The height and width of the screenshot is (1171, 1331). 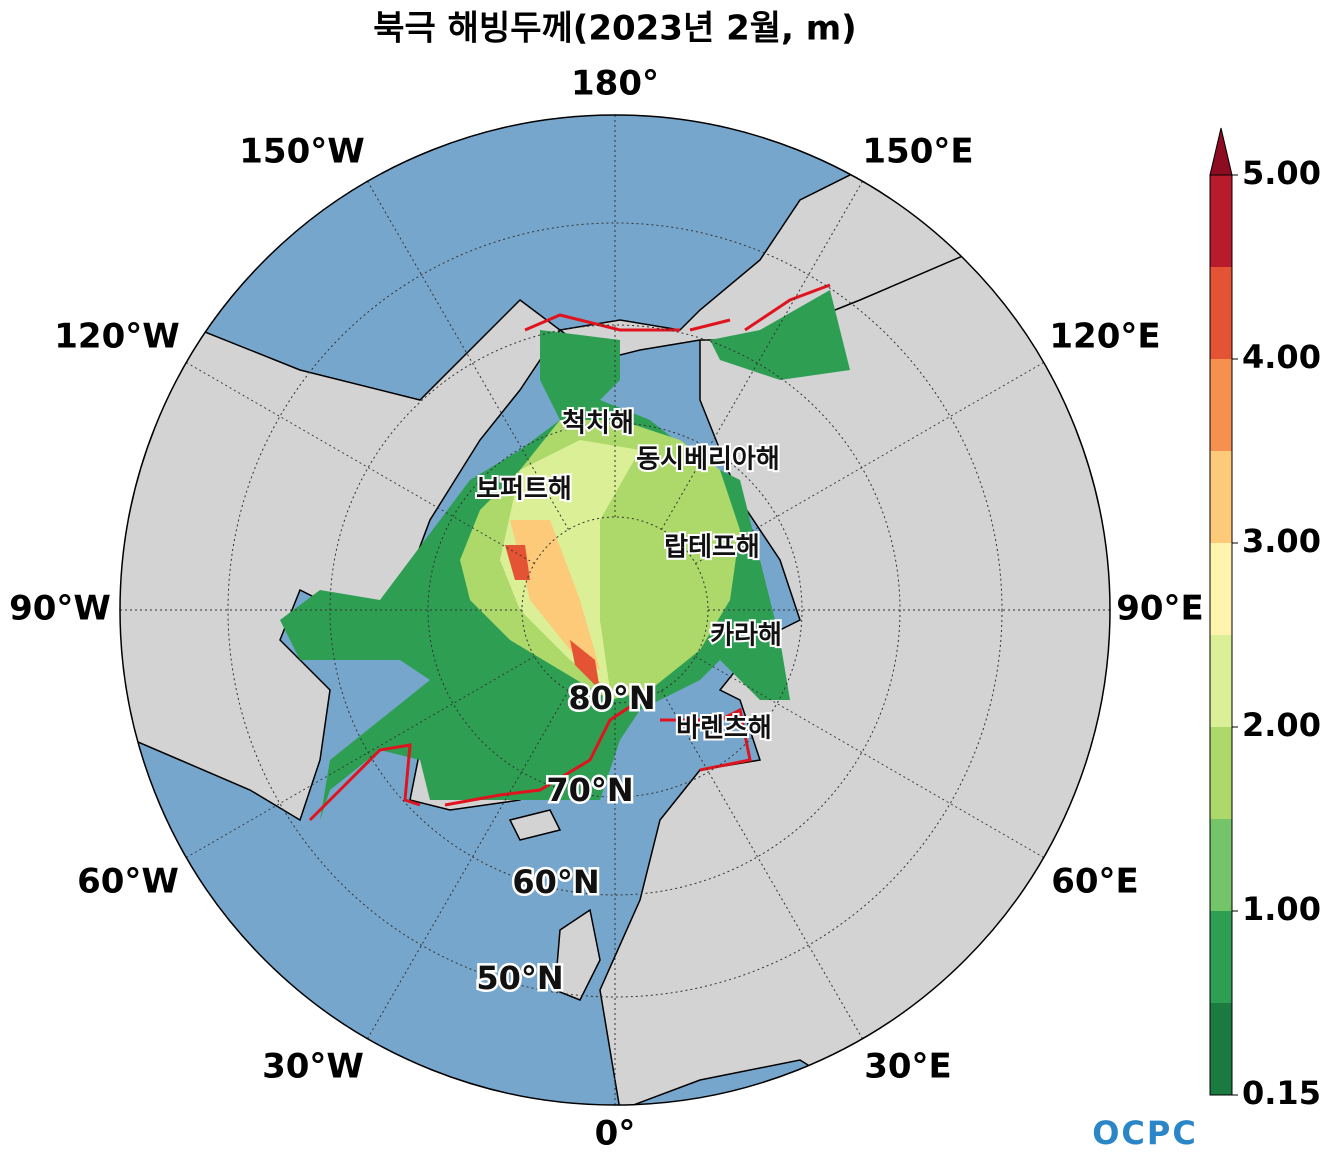 What do you see at coordinates (116, 337) in the screenshot?
I see `longitude-label: 120°W` at bounding box center [116, 337].